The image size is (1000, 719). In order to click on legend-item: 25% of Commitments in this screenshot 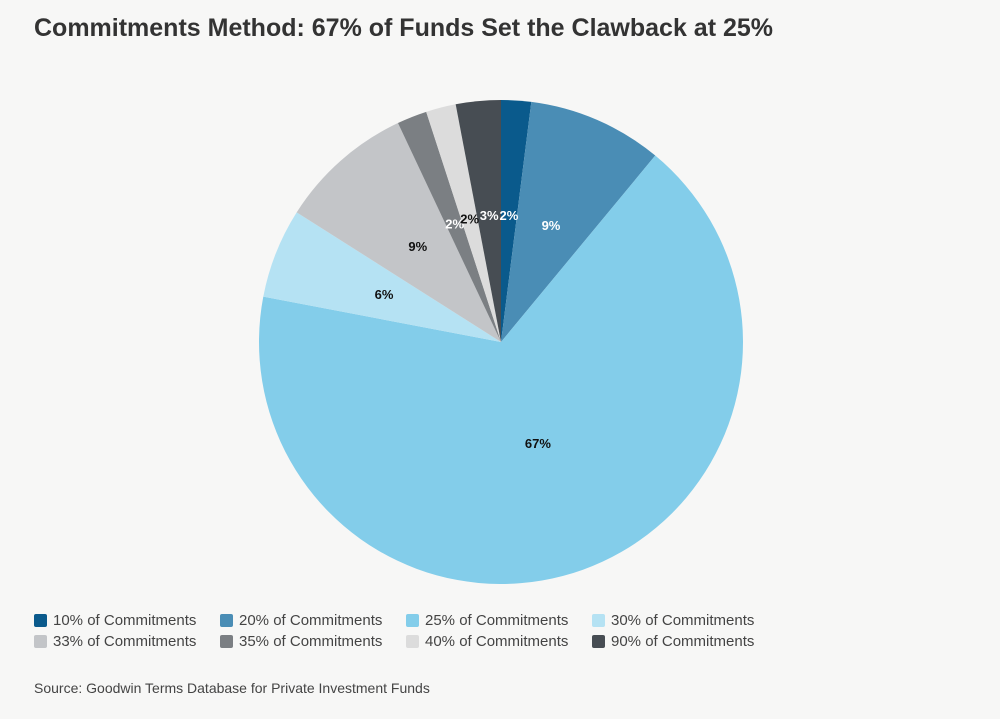, I will do `click(499, 620)`.